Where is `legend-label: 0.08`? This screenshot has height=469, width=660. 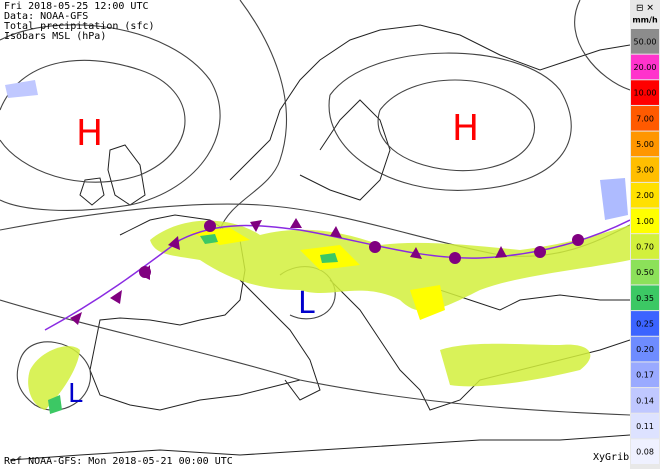
legend-label: 0.08 is located at coordinates (645, 452).